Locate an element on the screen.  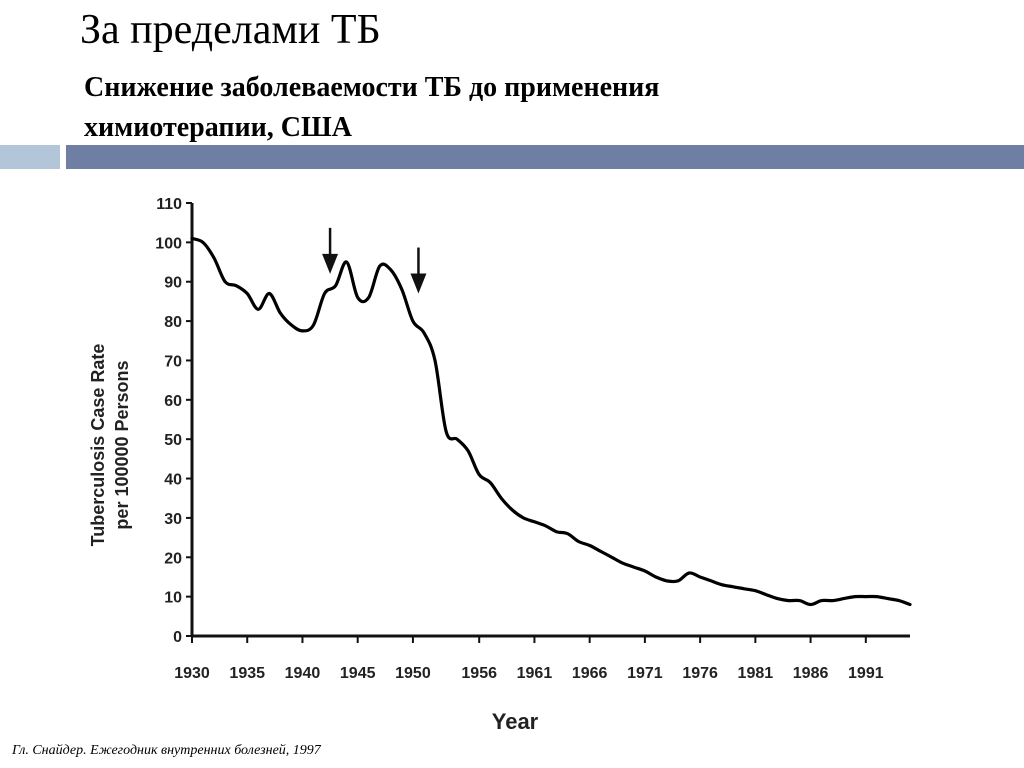
x-tick-label: 1971 is located at coordinates (645, 673).